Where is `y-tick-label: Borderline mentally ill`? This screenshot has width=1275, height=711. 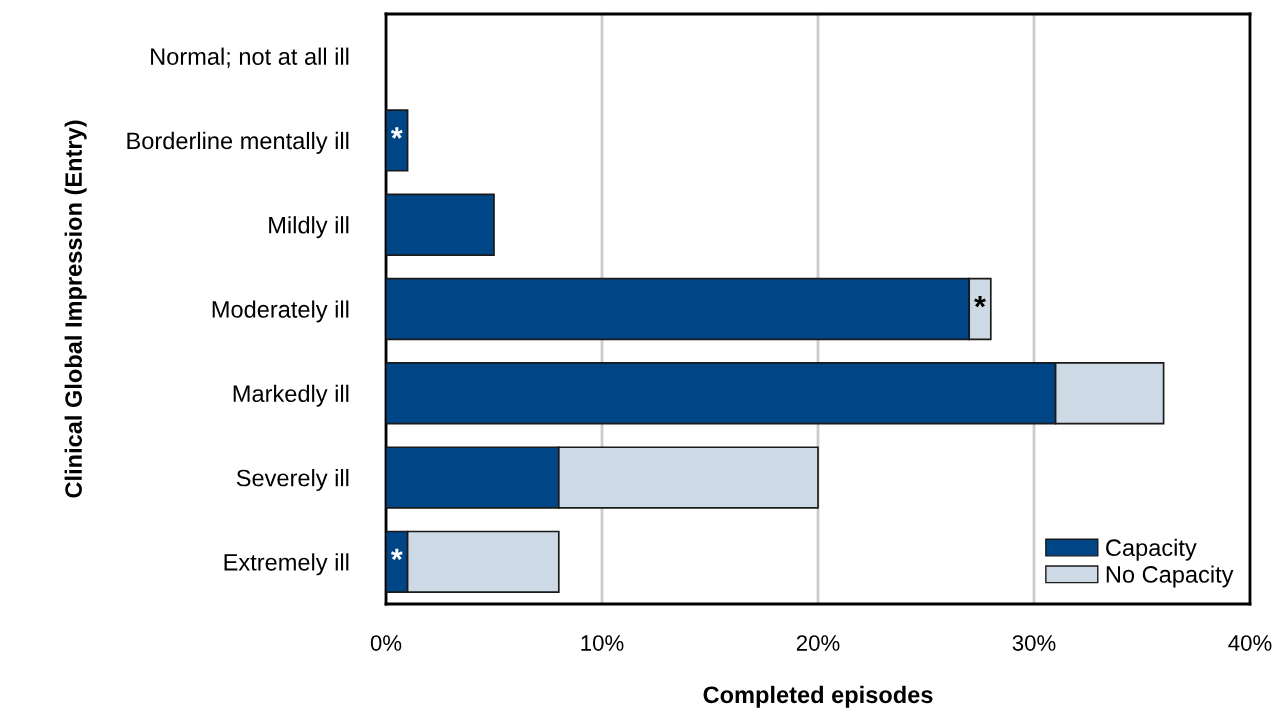
y-tick-label: Borderline mentally ill is located at coordinates (238, 142).